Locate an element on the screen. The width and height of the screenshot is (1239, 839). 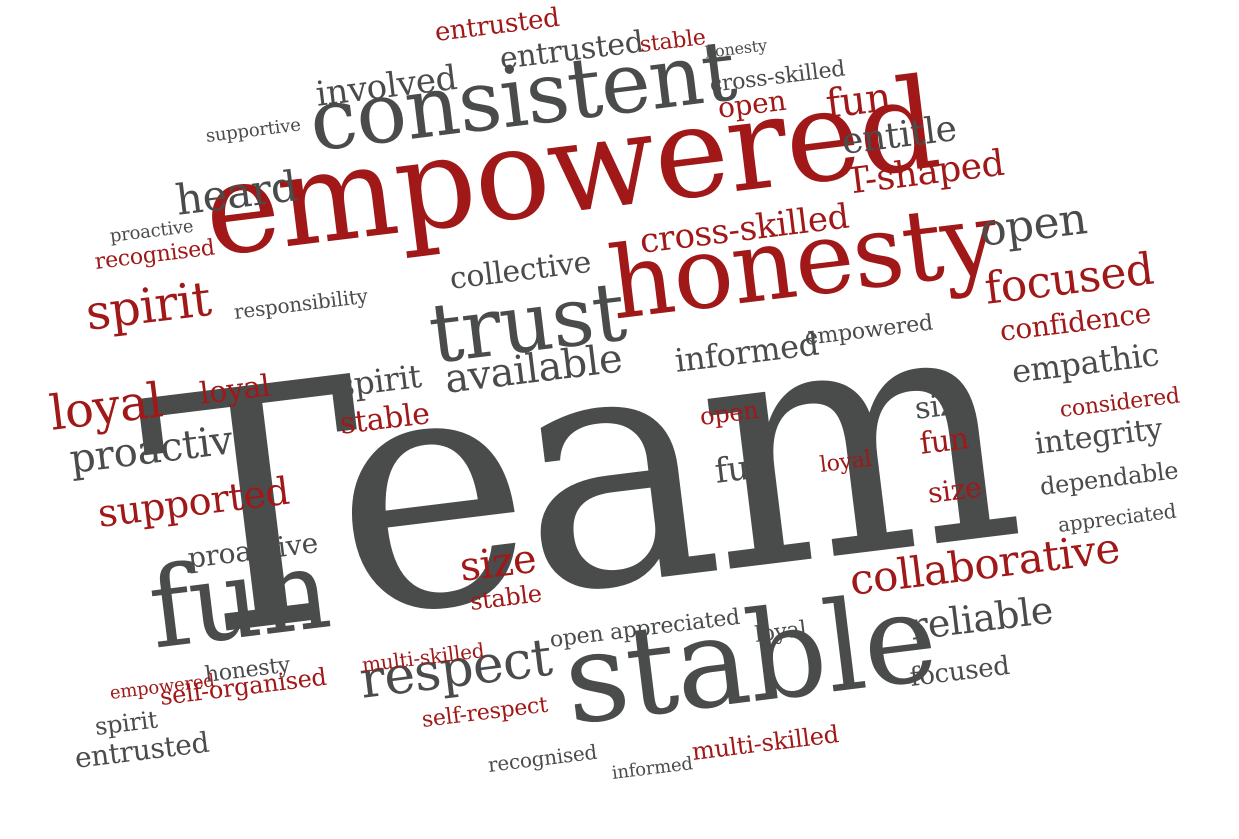
word-size-right-red: size is located at coordinates (954, 490).